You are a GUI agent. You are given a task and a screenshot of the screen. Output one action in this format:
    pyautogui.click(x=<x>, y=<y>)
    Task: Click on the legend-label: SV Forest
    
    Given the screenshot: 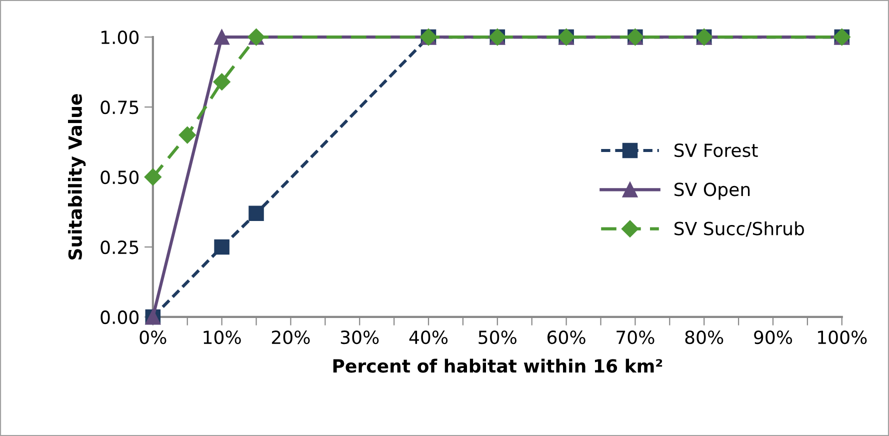 What is the action you would take?
    pyautogui.click(x=716, y=150)
    